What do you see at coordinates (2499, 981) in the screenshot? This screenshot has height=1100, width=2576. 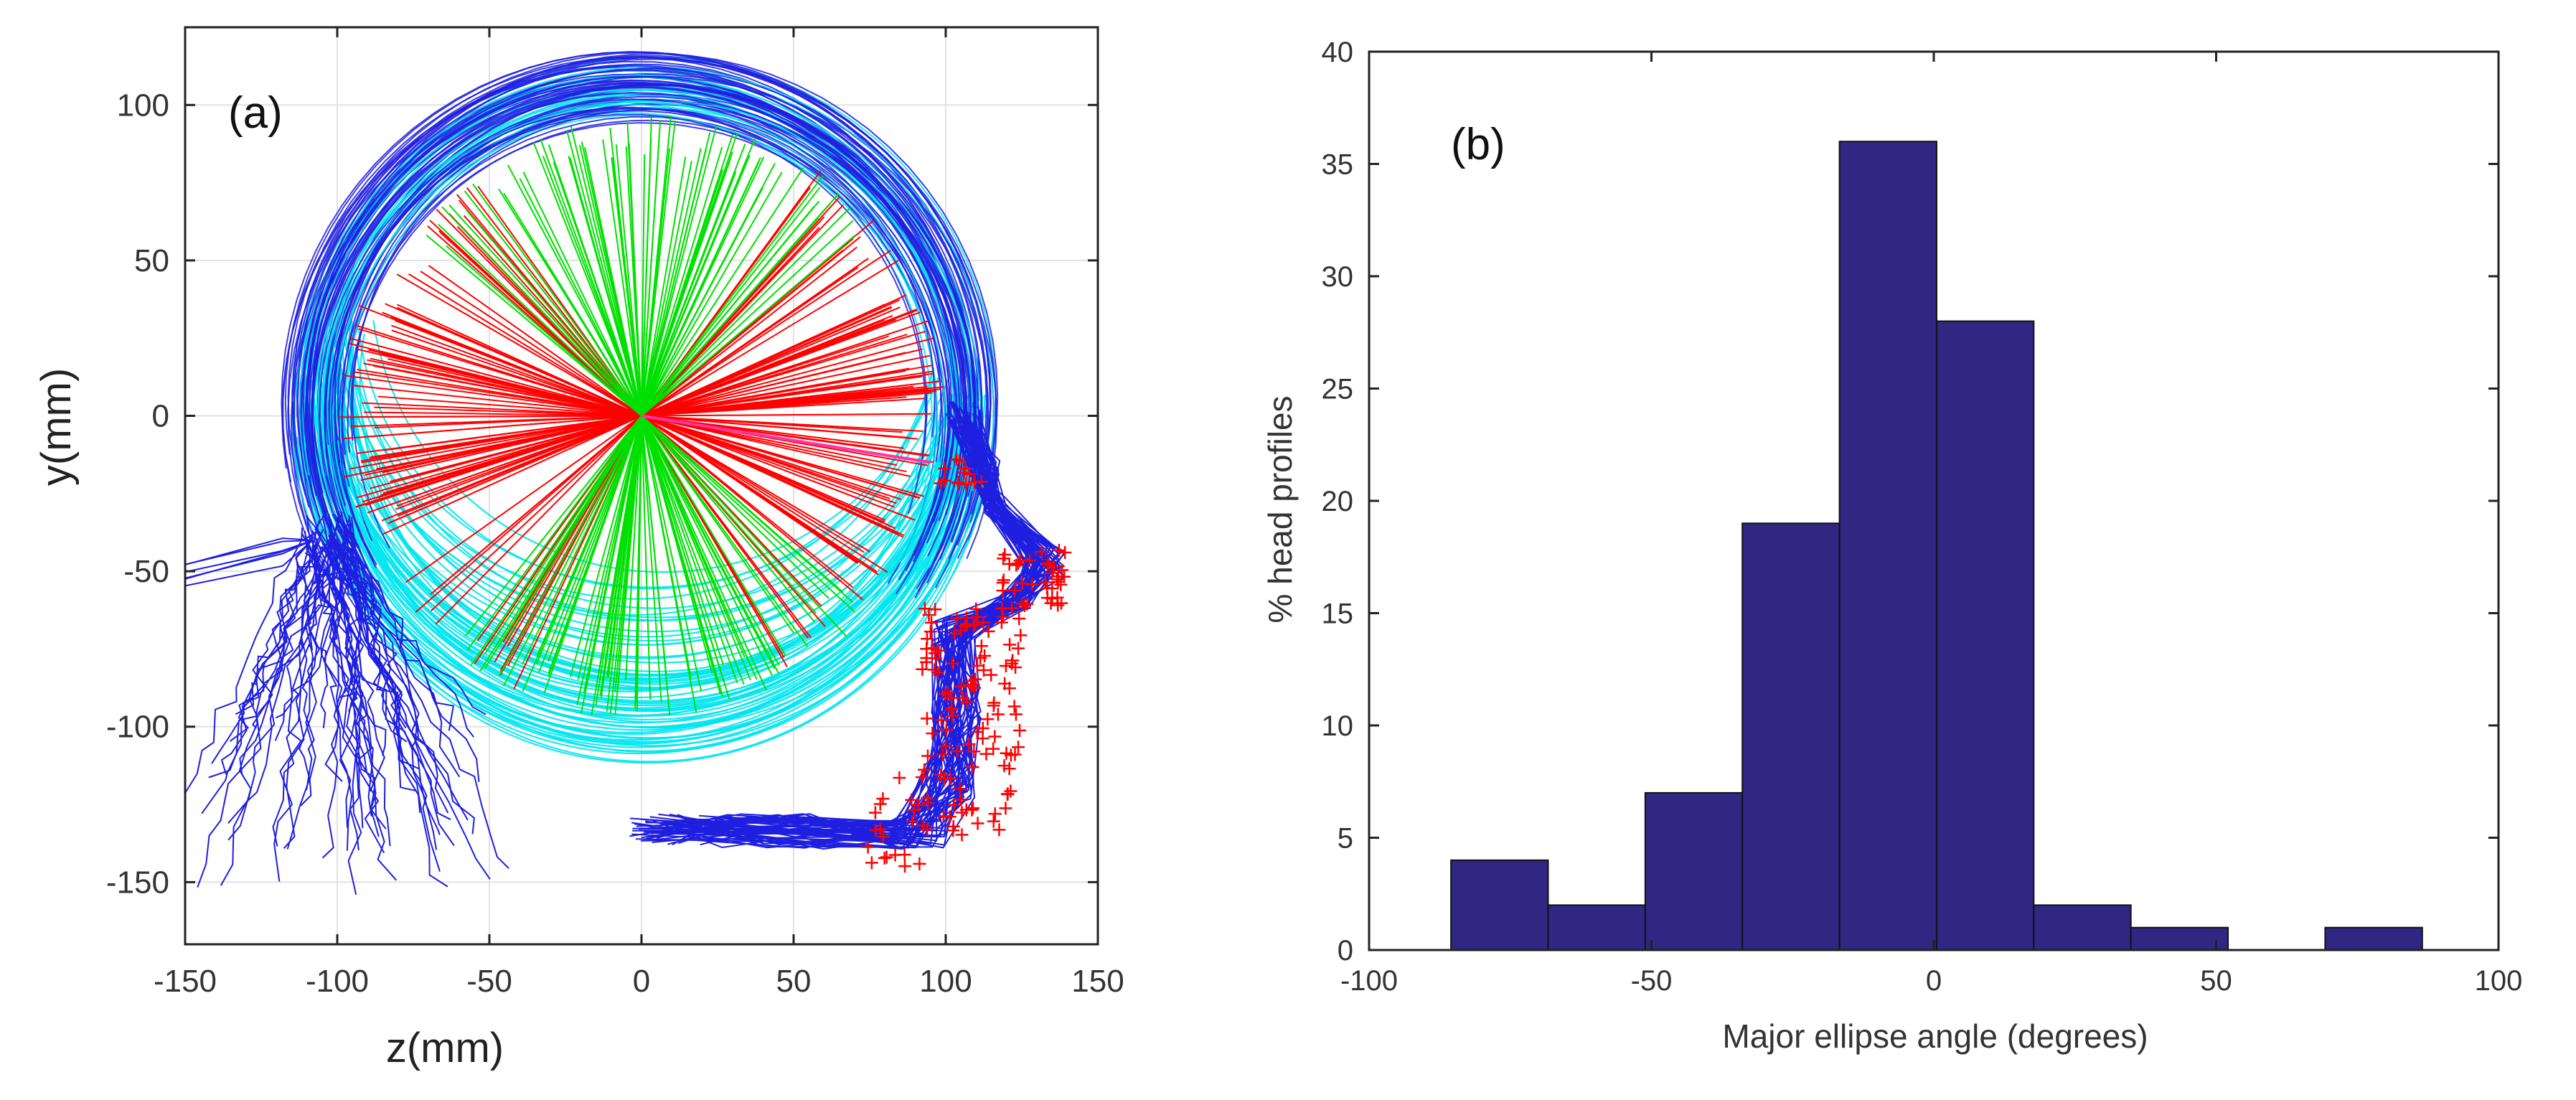 I see `panel-b-x-tick-label: 100` at bounding box center [2499, 981].